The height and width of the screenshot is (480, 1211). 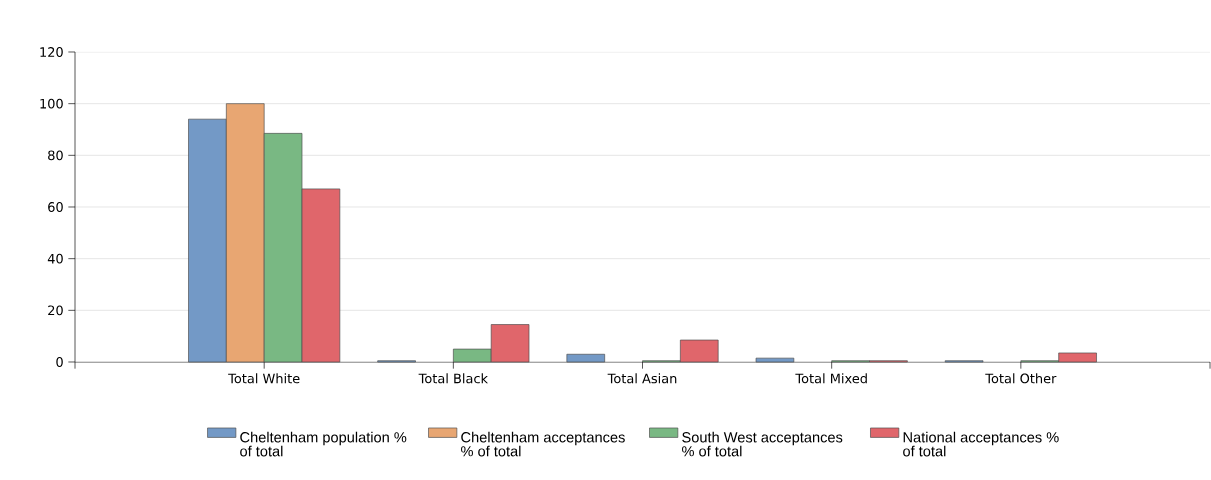 I want to click on legend-label: Cheltenham acceptances % of total, so click(x=543, y=444).